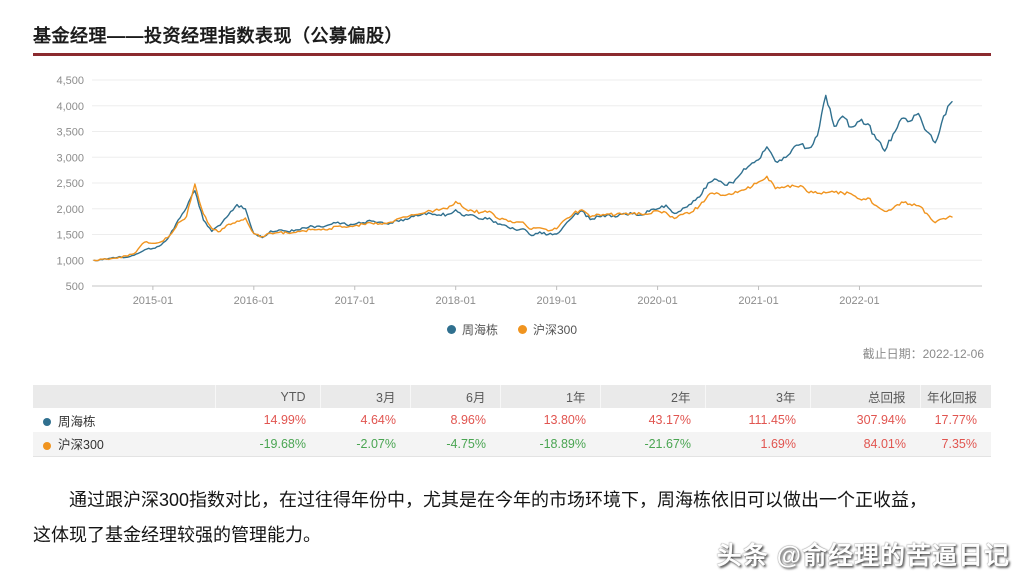 This screenshot has width=1024, height=576. What do you see at coordinates (268, 396) in the screenshot?
I see `column-header: YTD` at bounding box center [268, 396].